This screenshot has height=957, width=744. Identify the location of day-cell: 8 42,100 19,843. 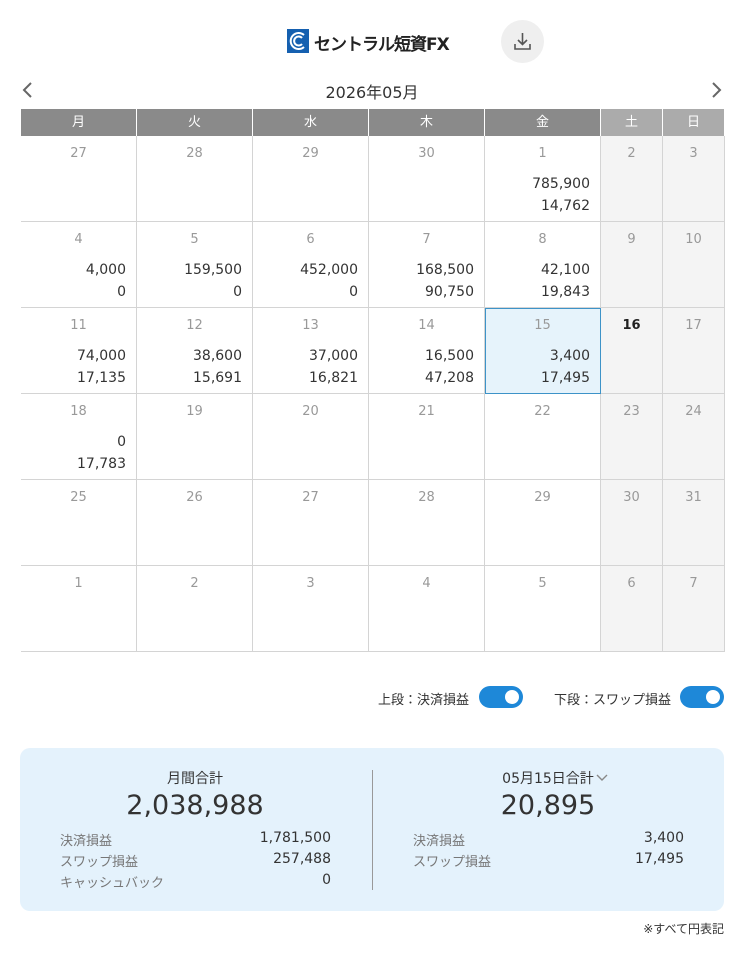
(543, 265).